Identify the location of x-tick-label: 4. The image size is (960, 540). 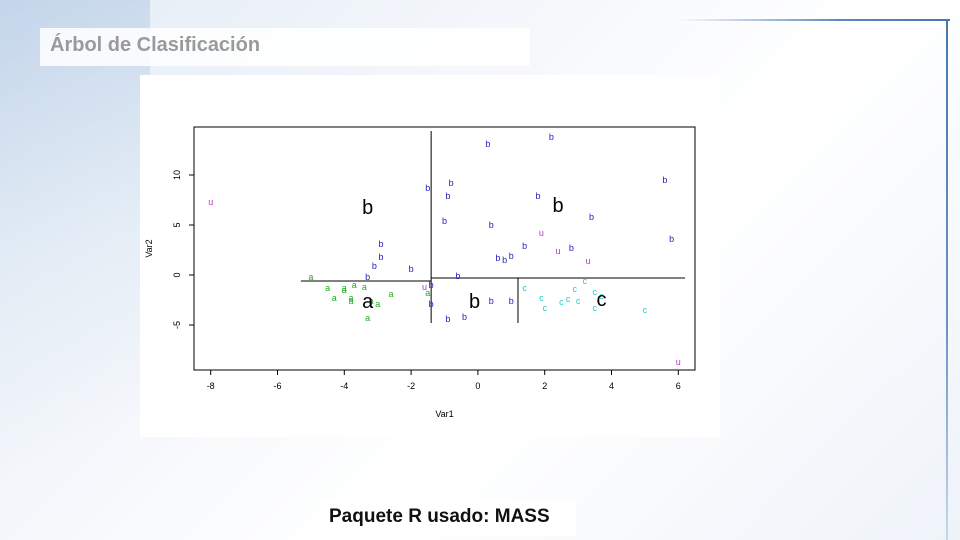
(611, 386).